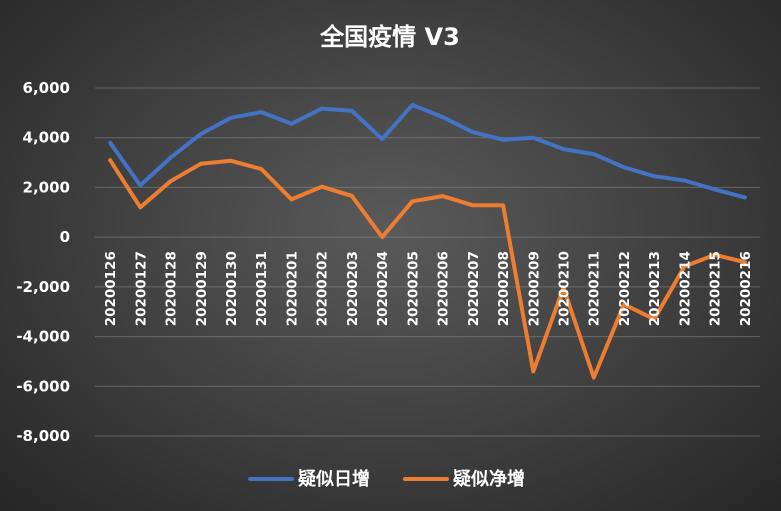  I want to click on x-tick-label: 20200209, so click(534, 288).